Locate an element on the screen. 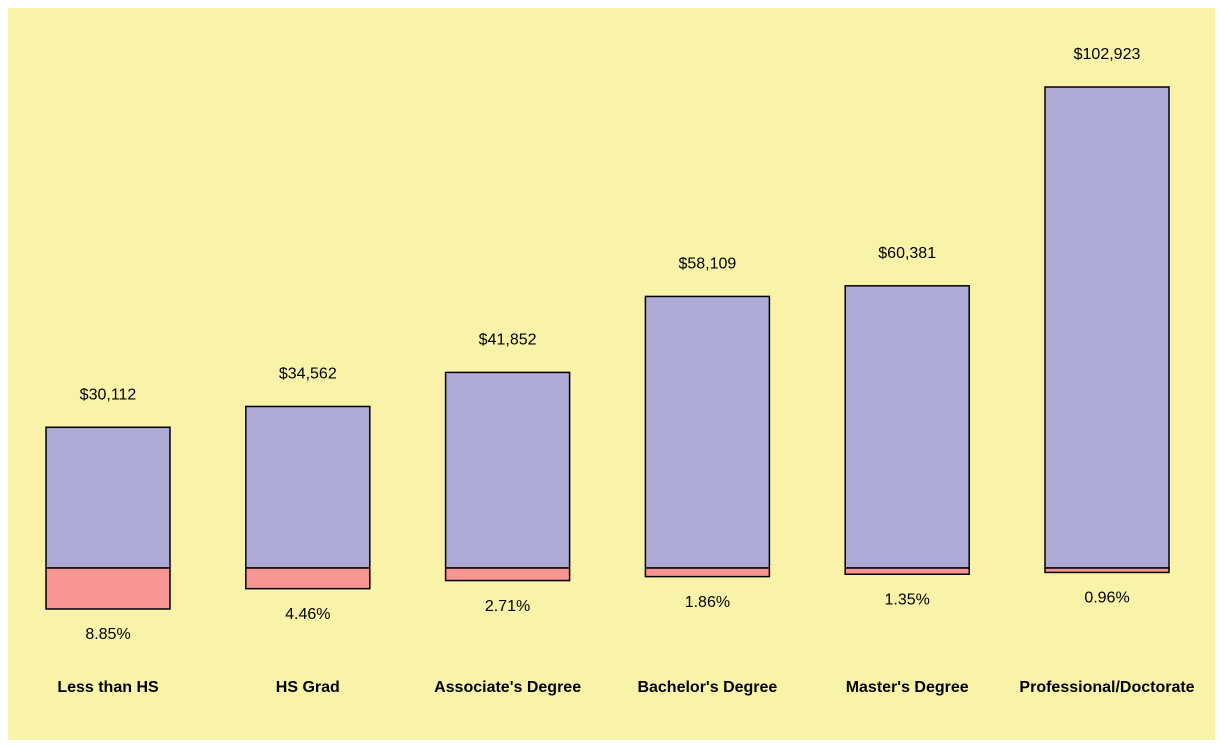  value-label: 1.35% is located at coordinates (907, 599).